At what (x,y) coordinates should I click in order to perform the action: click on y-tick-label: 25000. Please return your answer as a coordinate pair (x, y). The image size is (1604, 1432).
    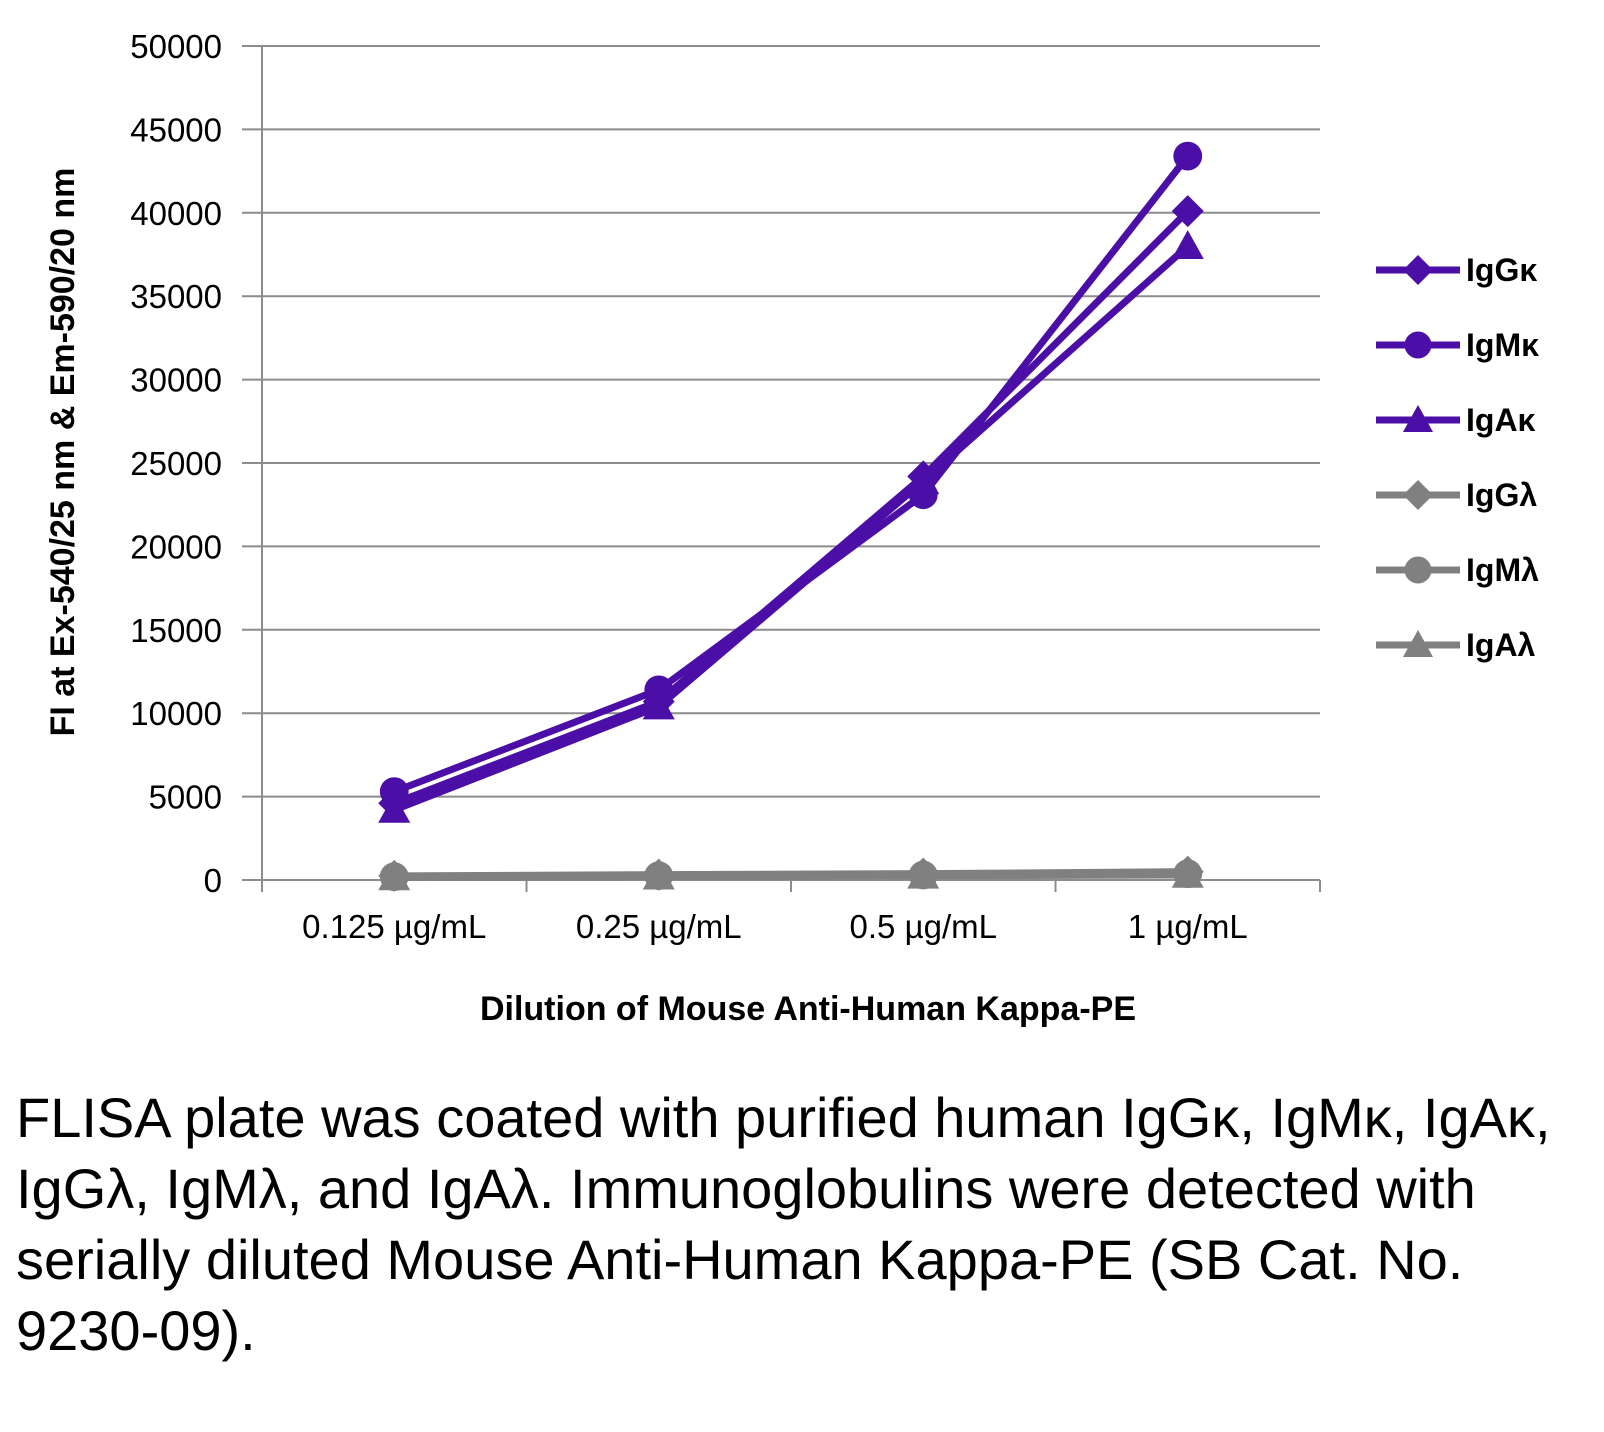
    Looking at the image, I should click on (176, 463).